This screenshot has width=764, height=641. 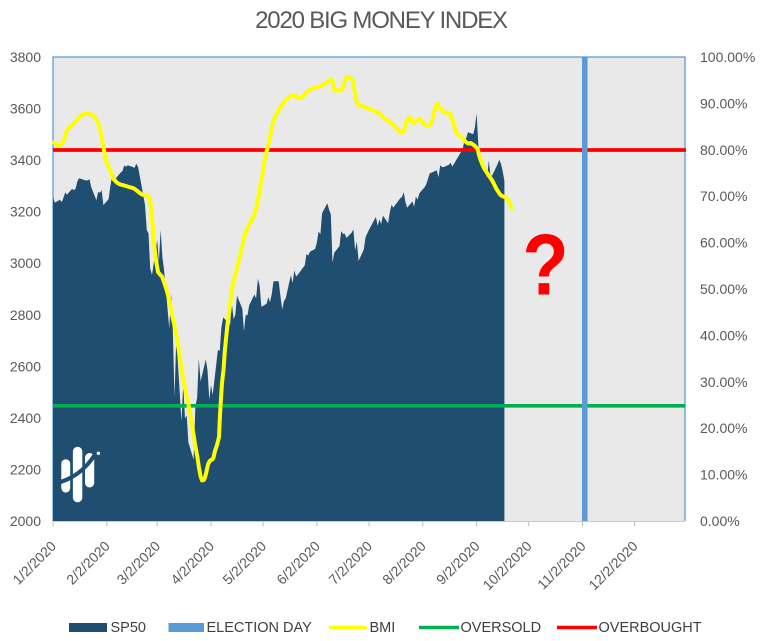 I want to click on svg-text: 2020 BIG MONEY INDEX, so click(x=381, y=20).